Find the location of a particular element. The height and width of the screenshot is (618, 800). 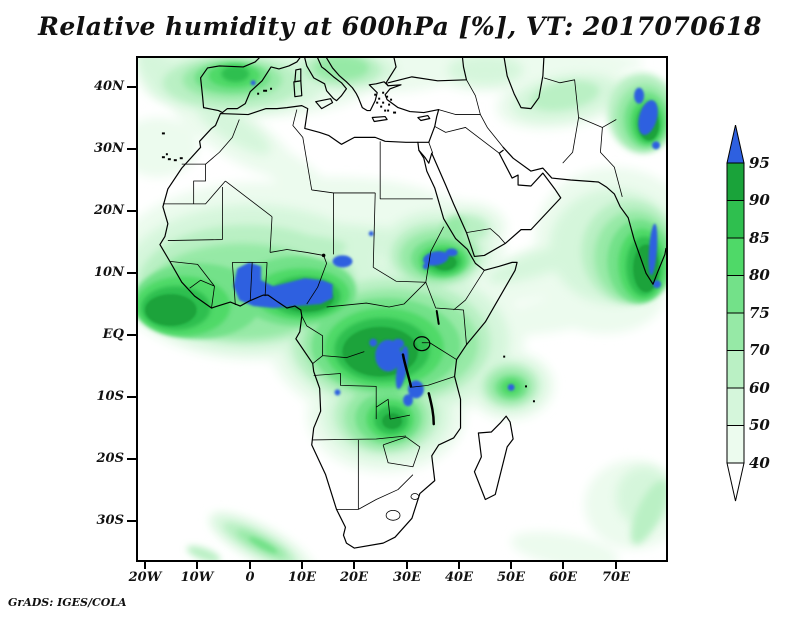

x-axis-tick-label: 10W is located at coordinates (197, 577).